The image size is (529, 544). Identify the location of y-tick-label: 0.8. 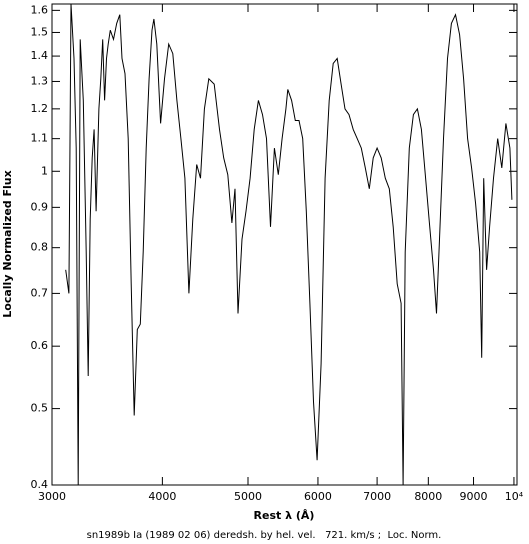
(40, 247).